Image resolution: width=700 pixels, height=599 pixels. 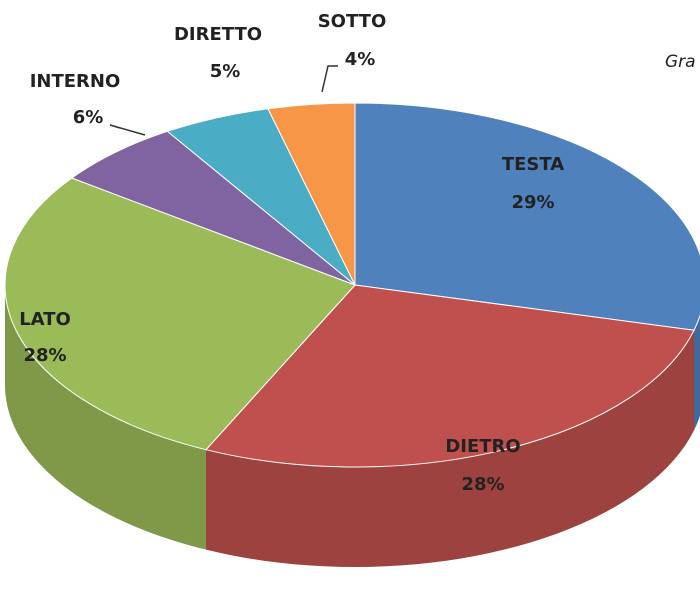 I want to click on slice-label: DIETRO, so click(x=482, y=446).